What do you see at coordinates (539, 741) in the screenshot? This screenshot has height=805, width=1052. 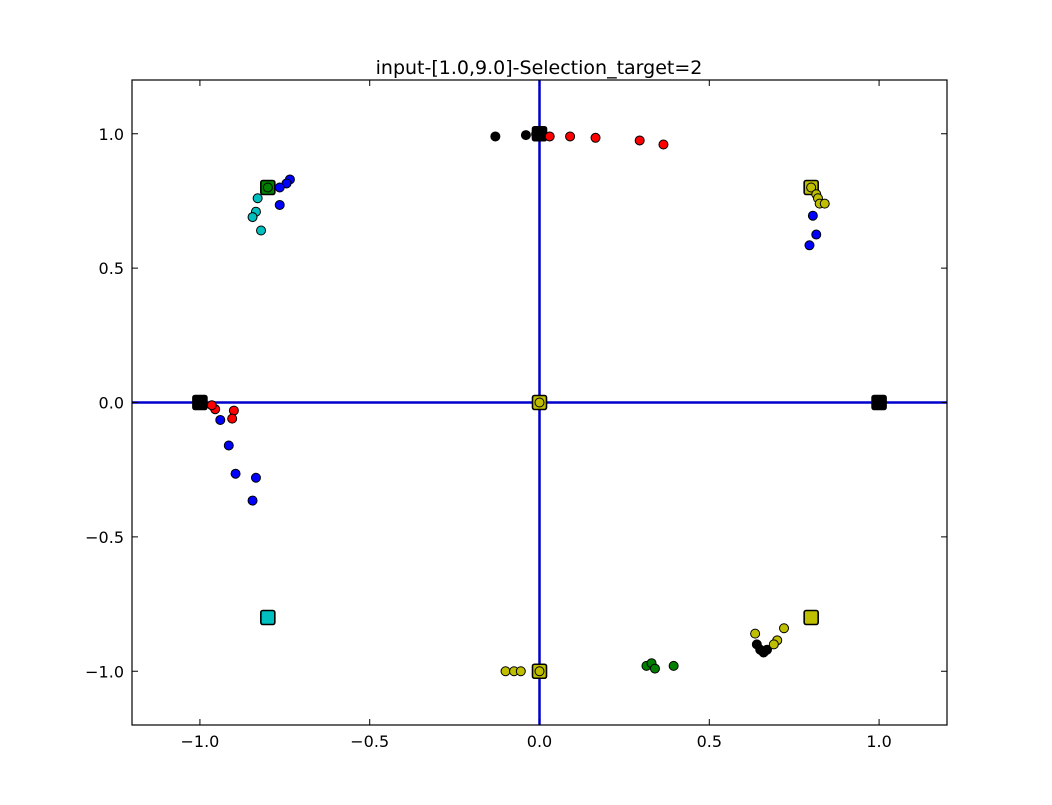 I see `x-tick-label: 0.0` at bounding box center [539, 741].